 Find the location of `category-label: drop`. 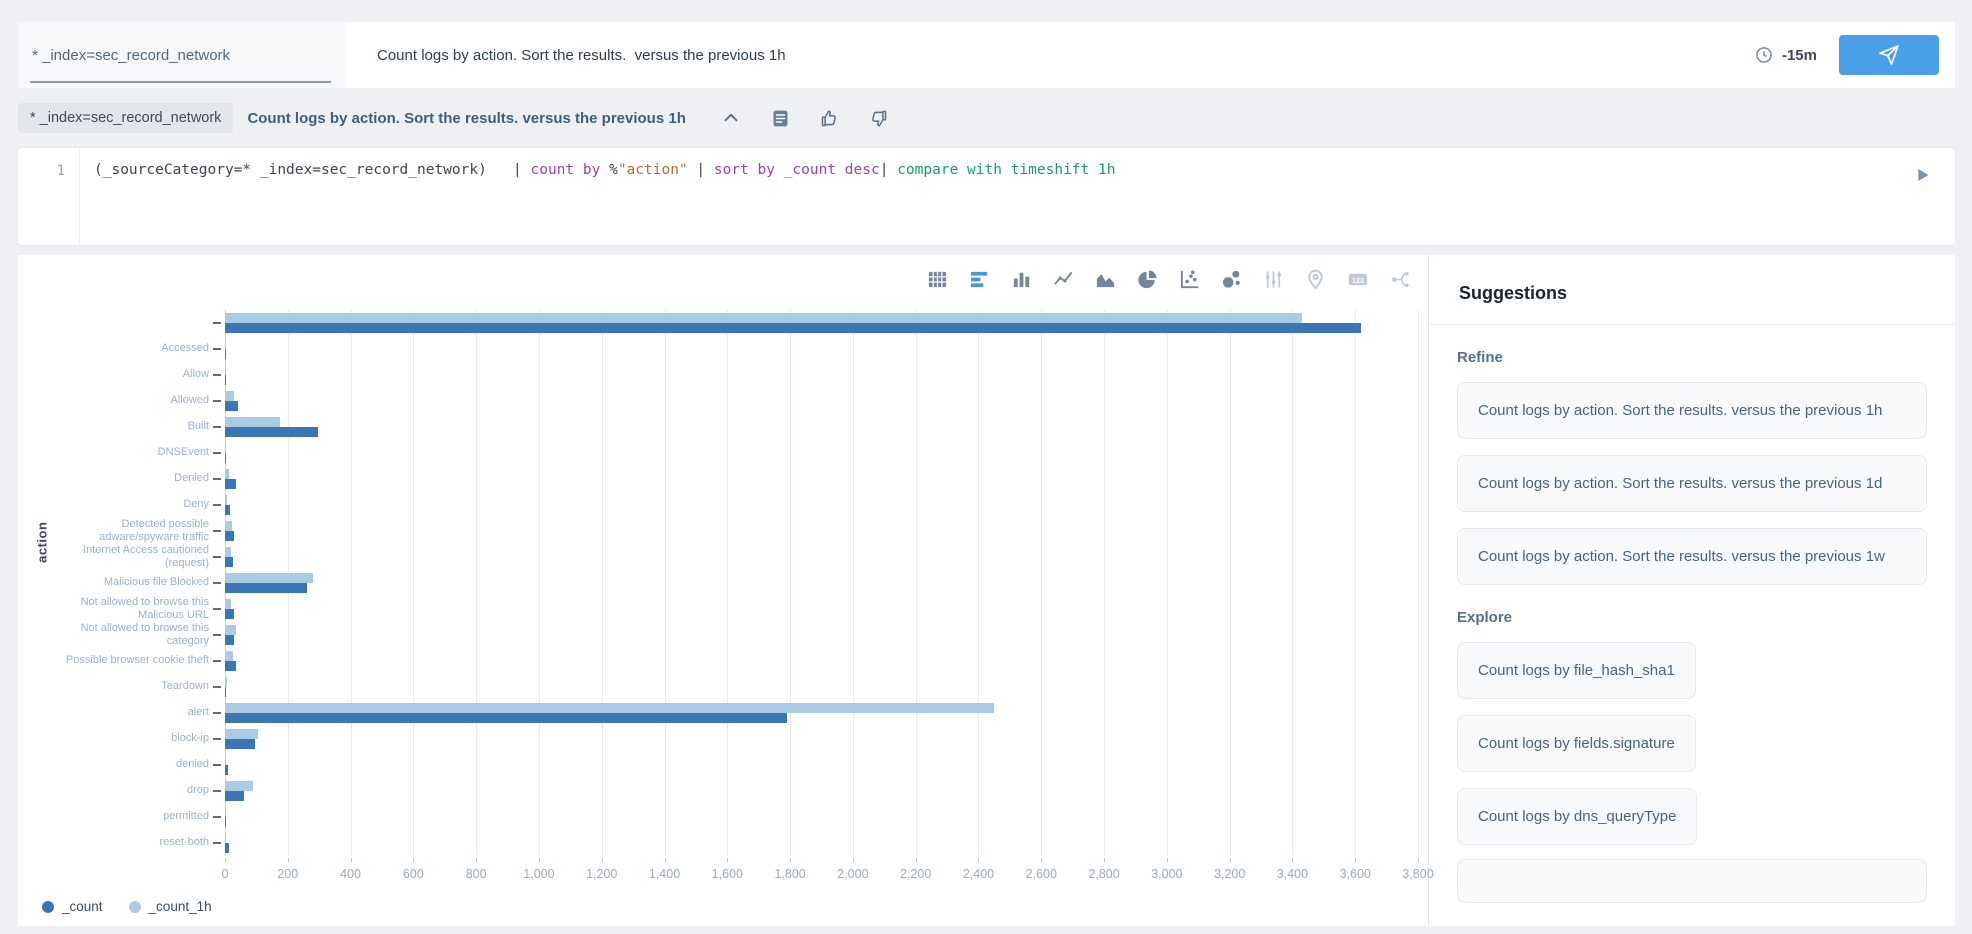

category-label: drop is located at coordinates (197, 790).